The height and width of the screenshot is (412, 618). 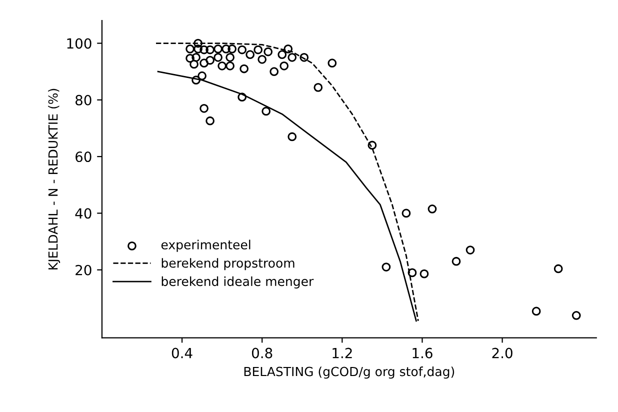 I want to click on x-tick-label: 0.4, so click(x=182, y=353).